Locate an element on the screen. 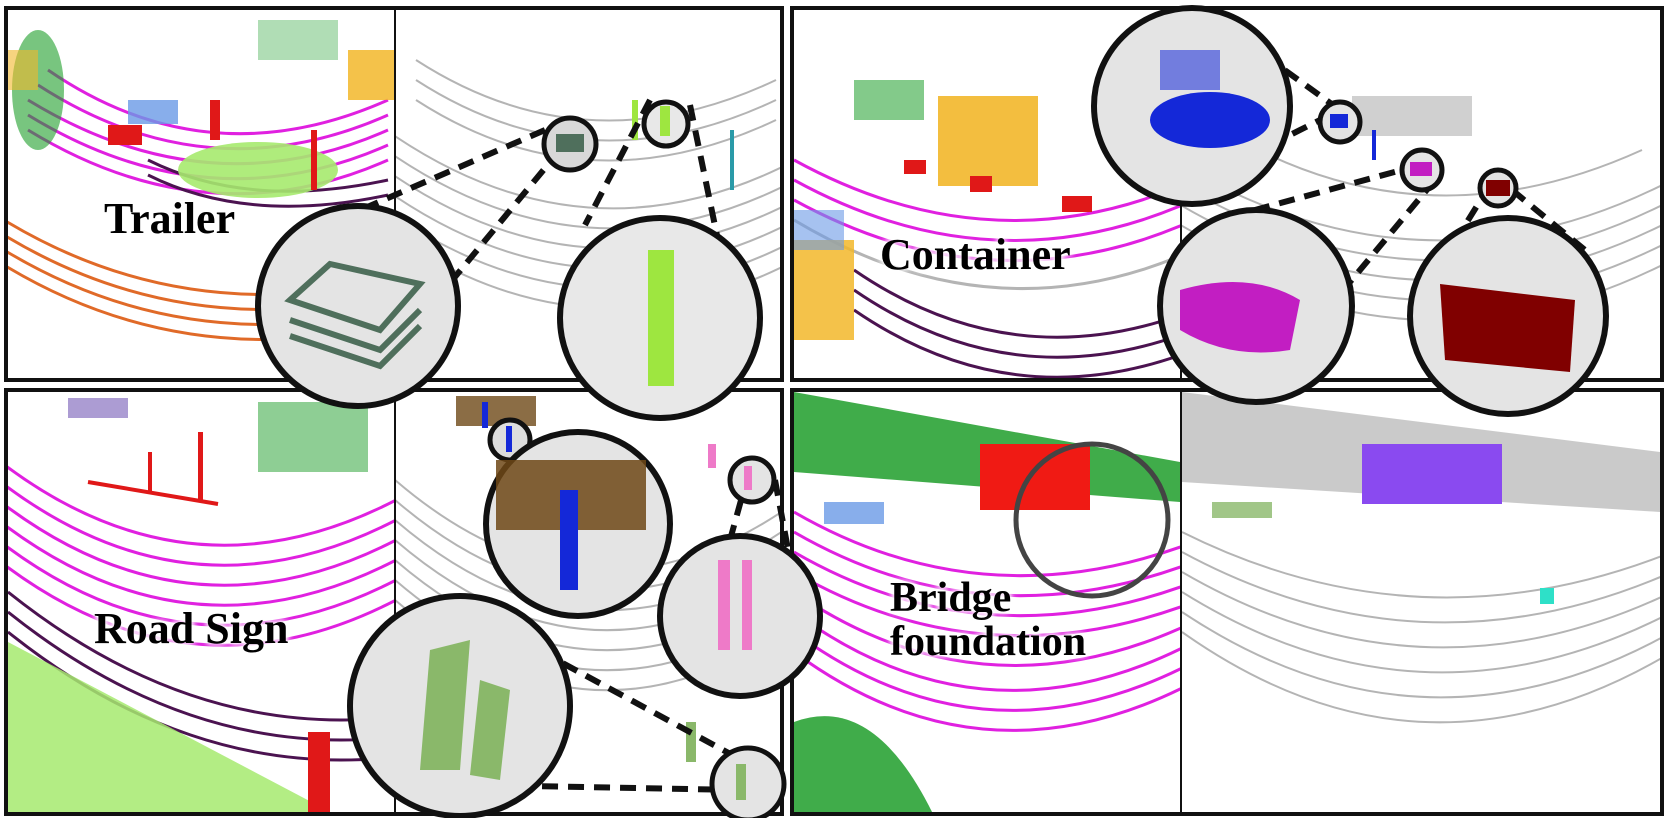 The height and width of the screenshot is (818, 1668). bridge-foundation-label: Bridge foundation is located at coordinates (988, 620).